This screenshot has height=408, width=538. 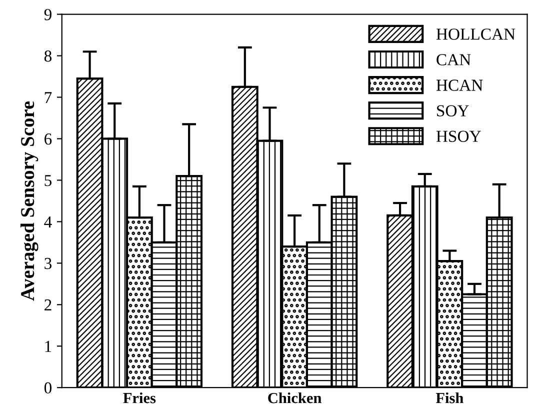 I want to click on legend-label: HOLLCAN, so click(x=476, y=34).